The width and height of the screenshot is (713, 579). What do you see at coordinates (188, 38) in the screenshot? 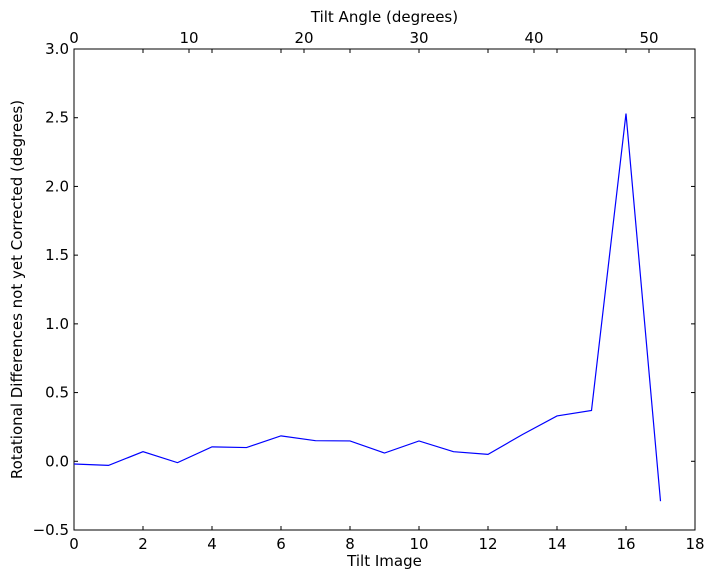
I see `x2-tick-label: 10` at bounding box center [188, 38].